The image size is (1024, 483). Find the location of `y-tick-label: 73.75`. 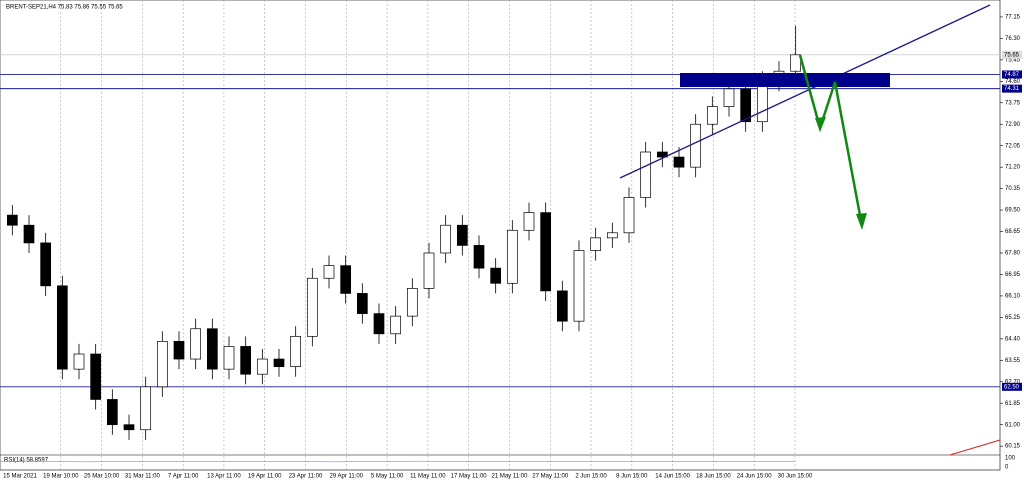

y-tick-label: 73.75 is located at coordinates (1013, 103).